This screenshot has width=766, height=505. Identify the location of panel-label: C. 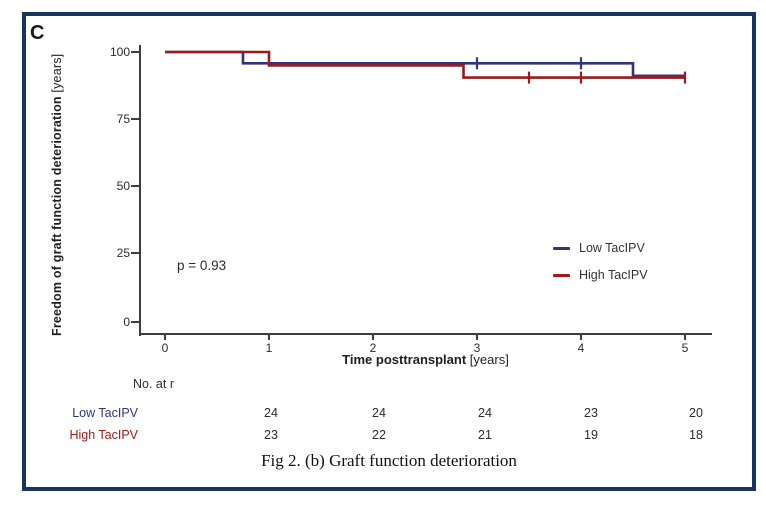
(37, 33).